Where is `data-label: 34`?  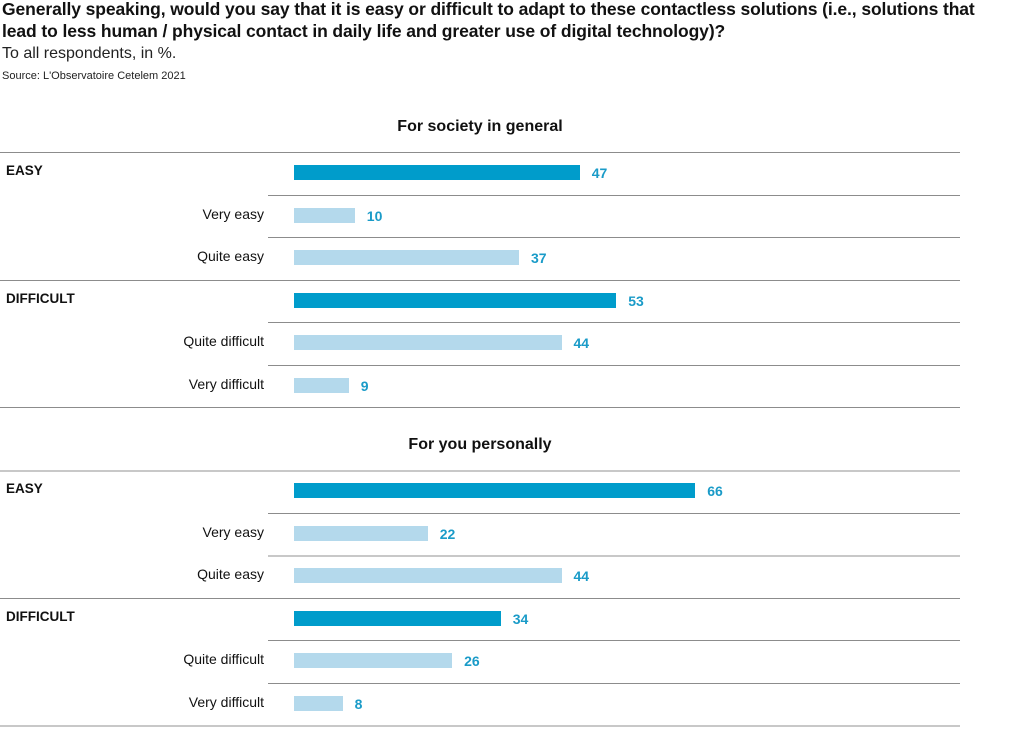 data-label: 34 is located at coordinates (520, 618).